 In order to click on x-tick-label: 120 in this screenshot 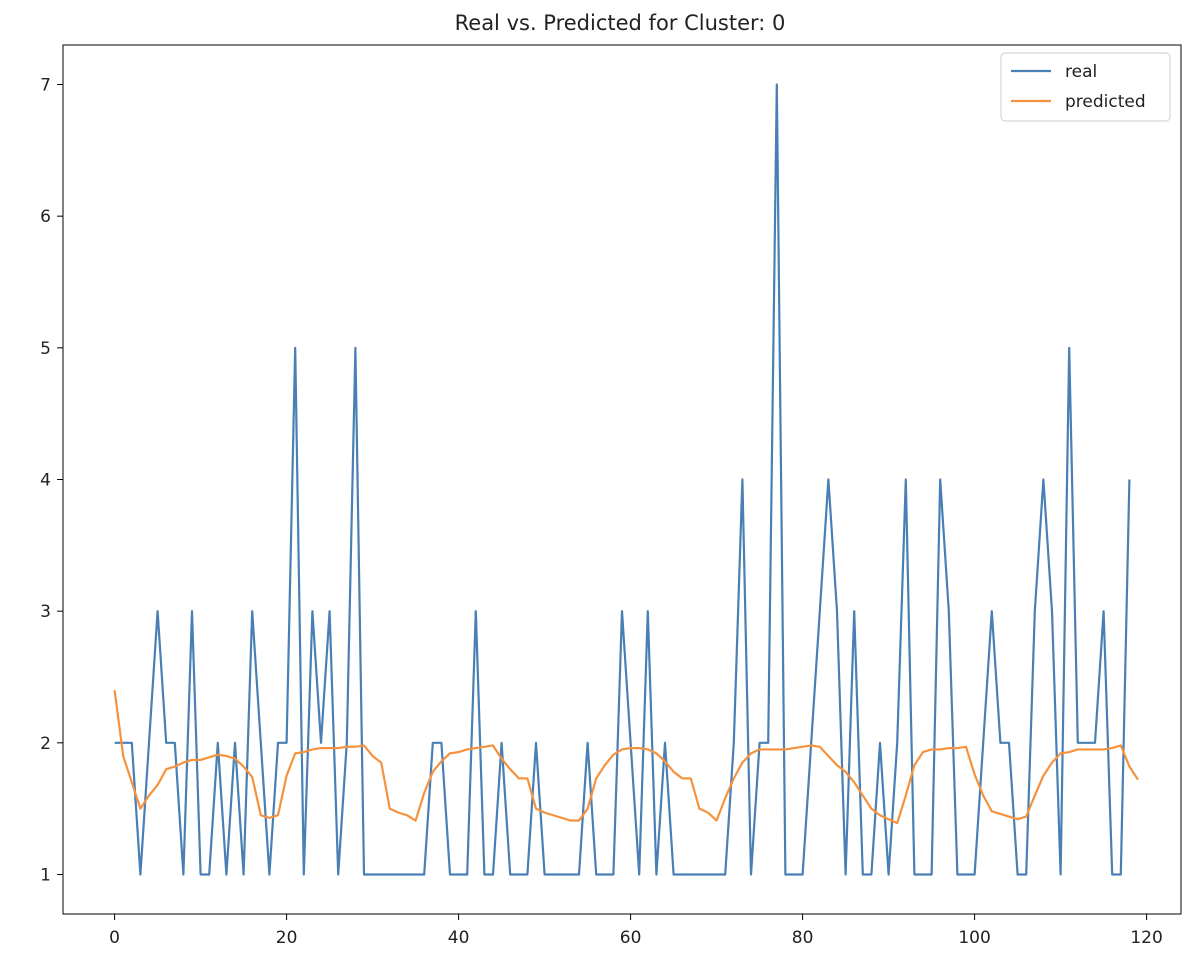, I will do `click(1146, 938)`.